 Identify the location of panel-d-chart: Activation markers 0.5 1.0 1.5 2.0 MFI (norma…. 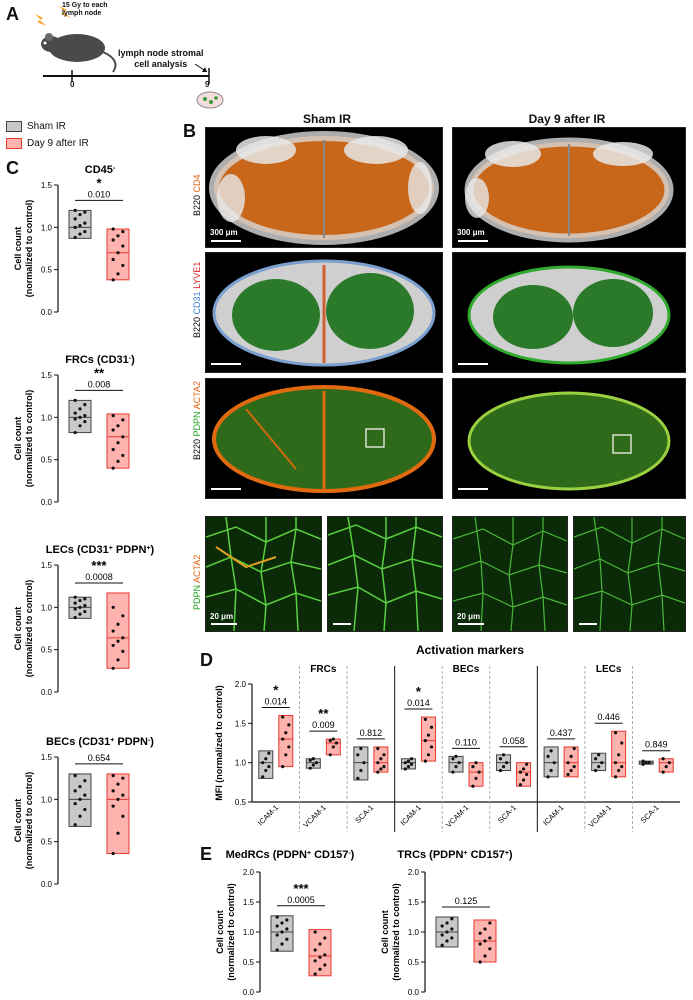
(447, 737).